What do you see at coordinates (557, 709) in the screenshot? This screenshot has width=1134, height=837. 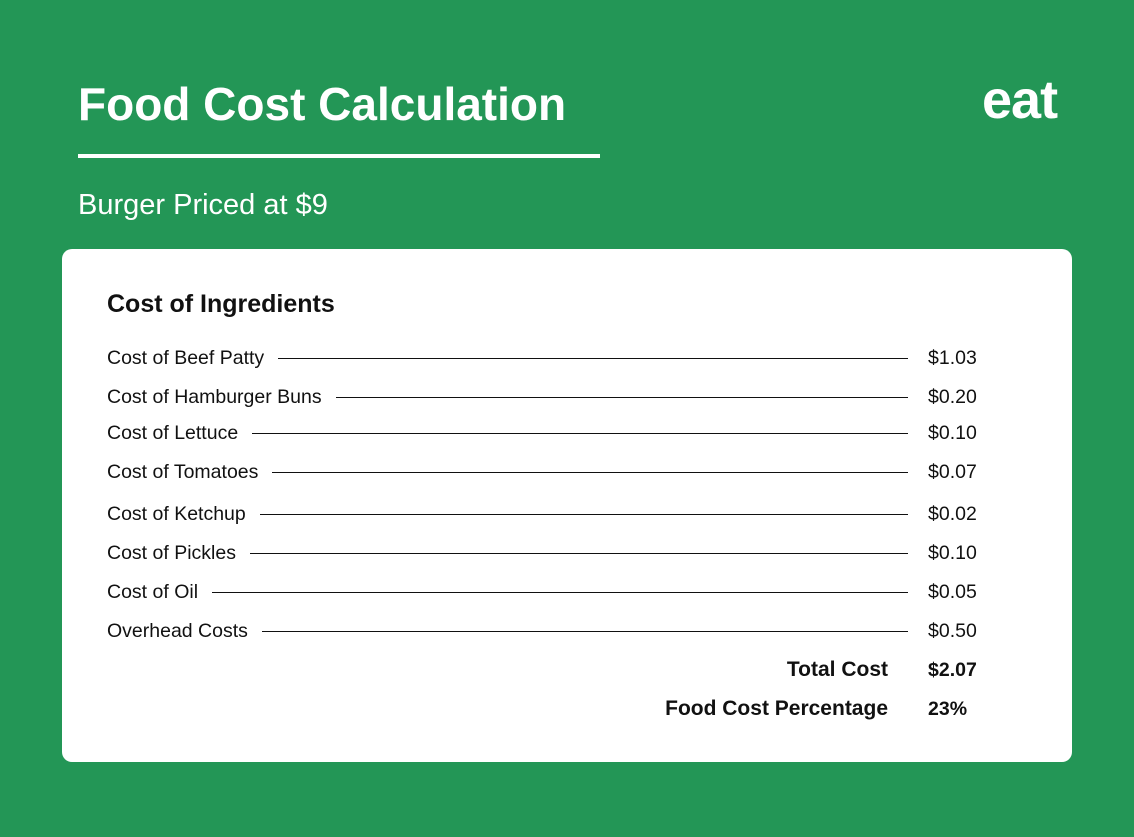 I see `food-cost-percentage-row: Food Cost Percentage 23%` at bounding box center [557, 709].